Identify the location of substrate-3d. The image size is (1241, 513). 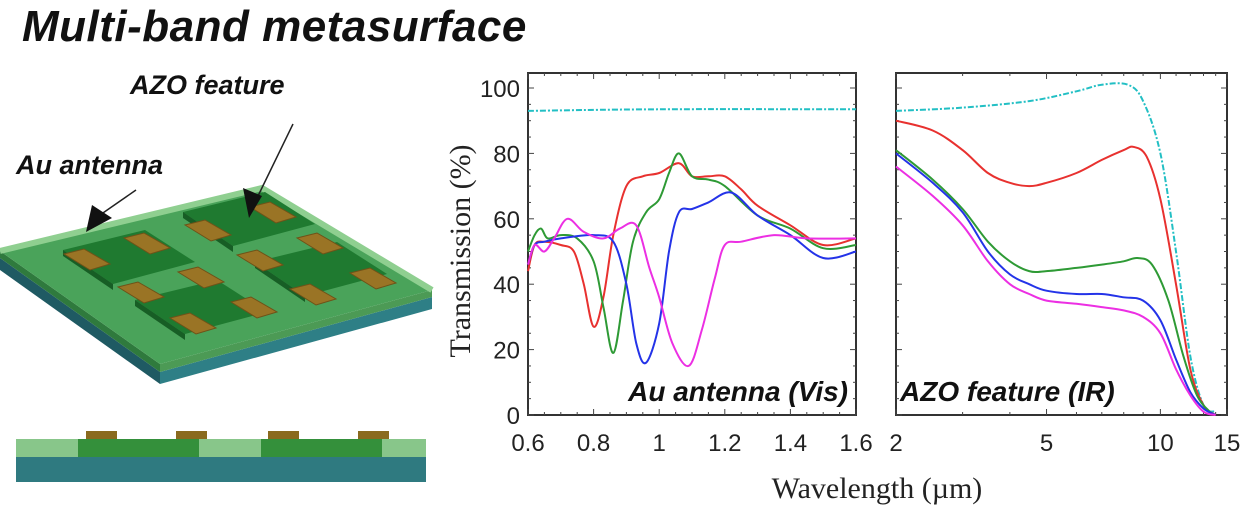
(217, 284).